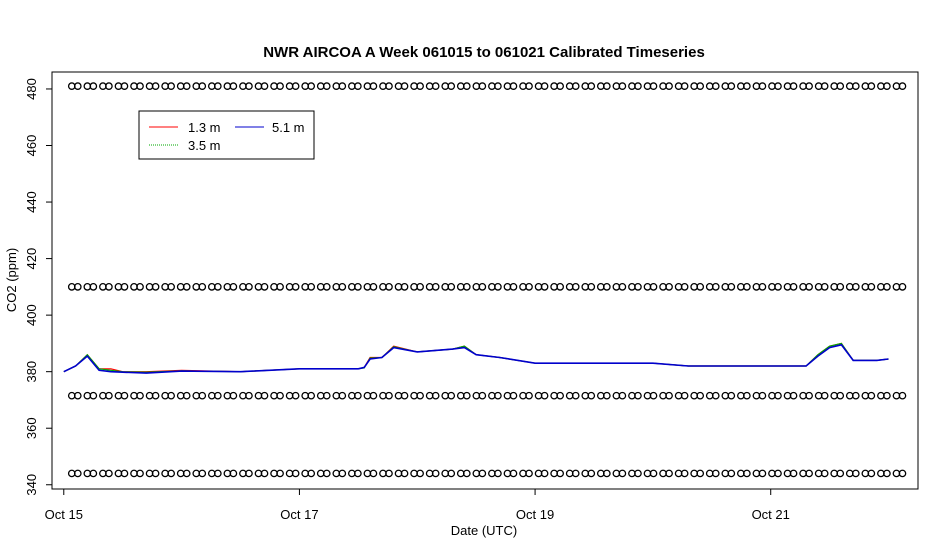 The height and width of the screenshot is (540, 936). Describe the element at coordinates (653, 287) in the screenshot. I see `reference-point-row1-37b` at that location.